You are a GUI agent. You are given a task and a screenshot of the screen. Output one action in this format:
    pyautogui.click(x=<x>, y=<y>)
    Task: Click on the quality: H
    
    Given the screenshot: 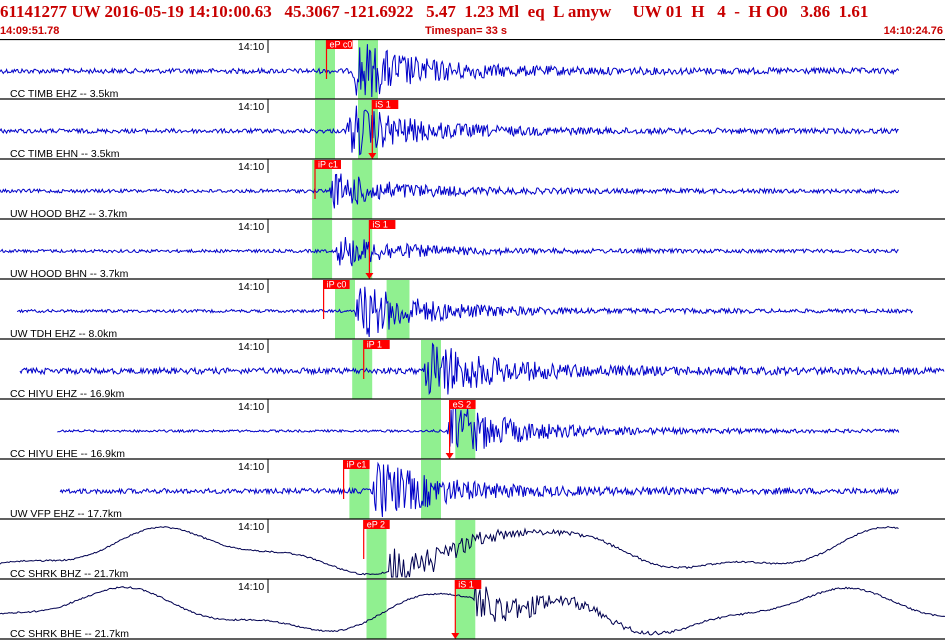 What is the action you would take?
    pyautogui.click(x=698, y=11)
    